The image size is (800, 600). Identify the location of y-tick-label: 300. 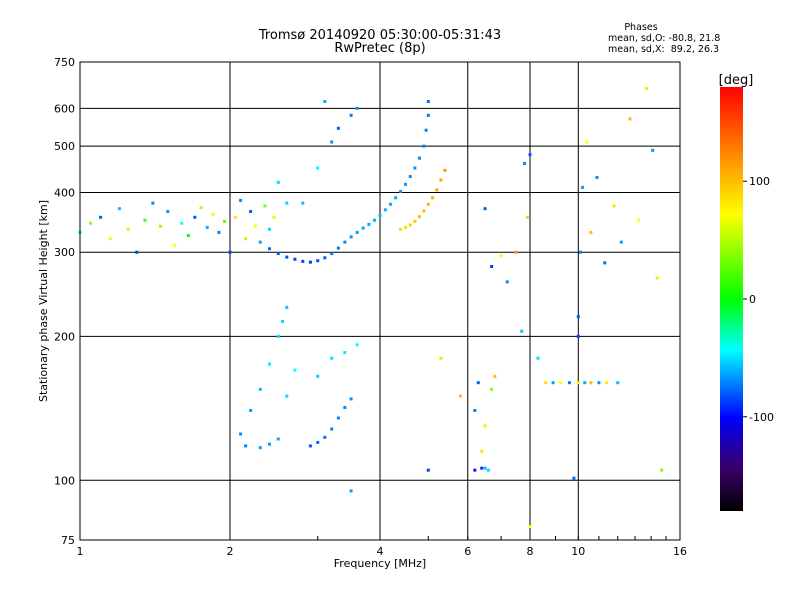
(64, 252).